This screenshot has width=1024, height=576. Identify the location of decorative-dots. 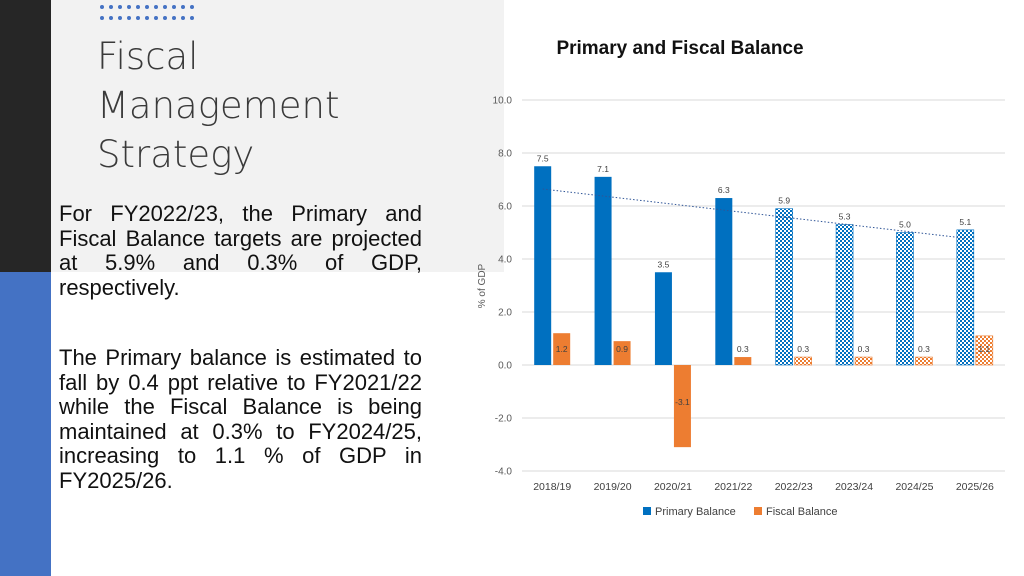
(155, 16).